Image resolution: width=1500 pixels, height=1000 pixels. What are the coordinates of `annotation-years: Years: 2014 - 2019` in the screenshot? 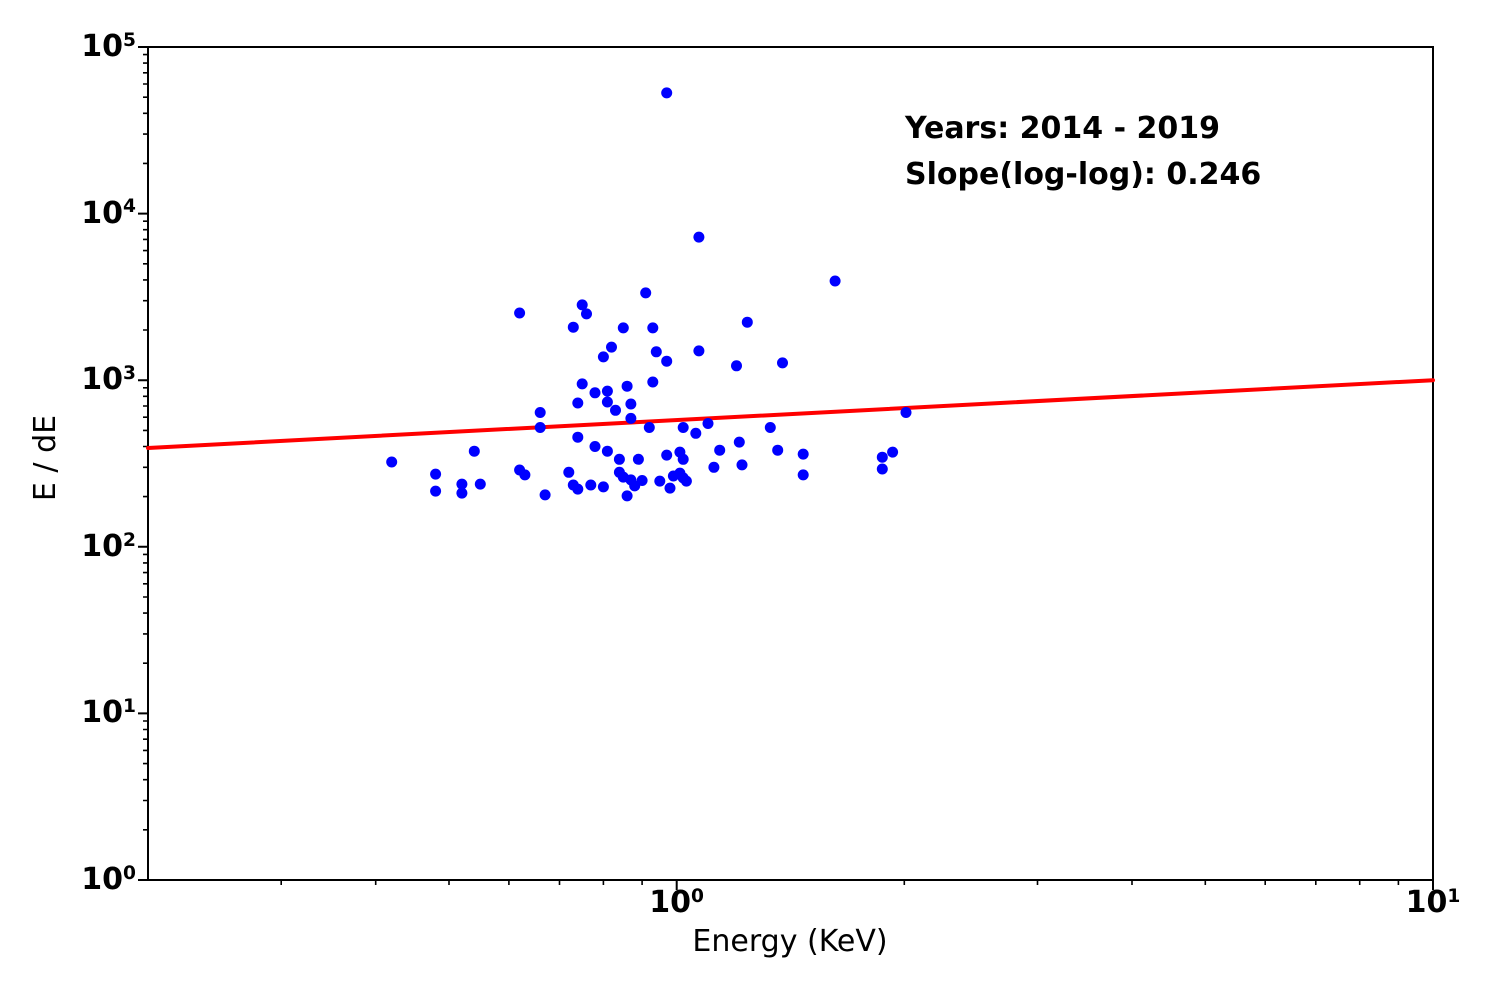 It's located at (1062, 128).